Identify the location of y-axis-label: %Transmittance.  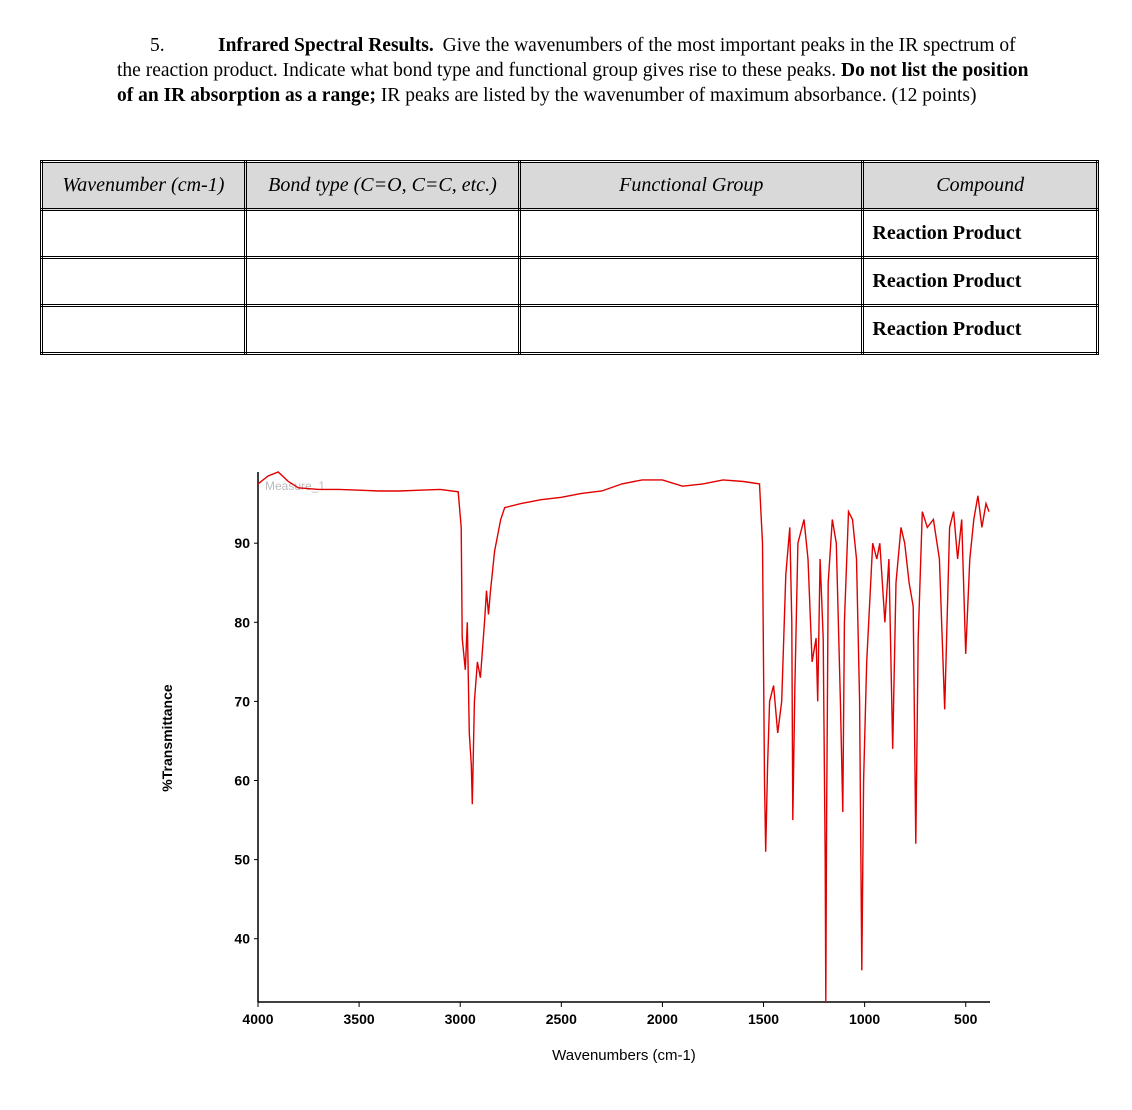
(167, 738).